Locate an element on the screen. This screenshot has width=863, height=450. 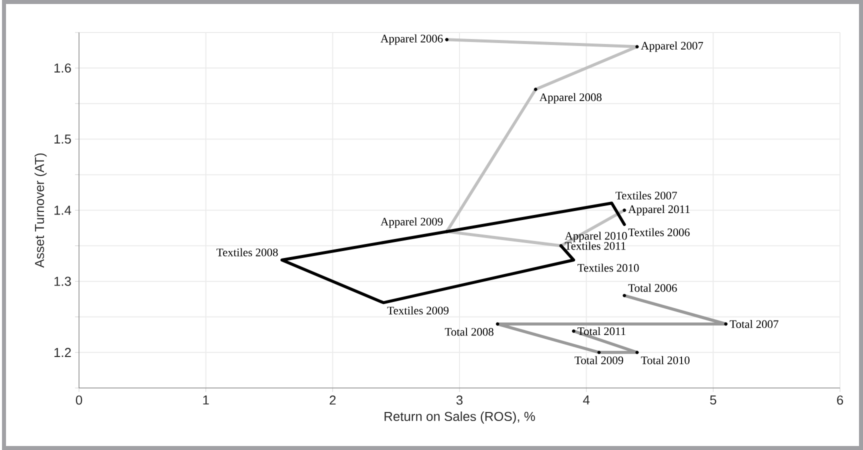
x-tick-label: 3 is located at coordinates (459, 400).